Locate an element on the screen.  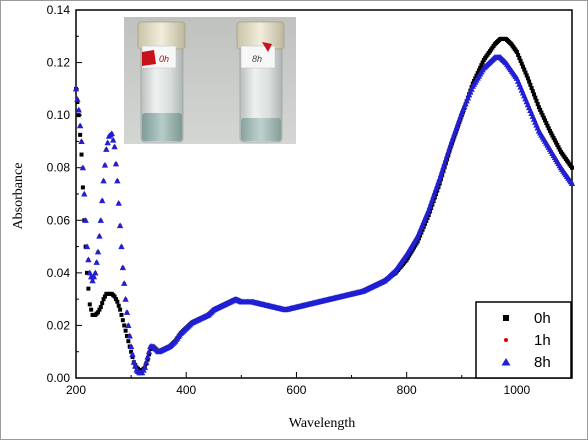
legend-label: 0h is located at coordinates (542, 318).